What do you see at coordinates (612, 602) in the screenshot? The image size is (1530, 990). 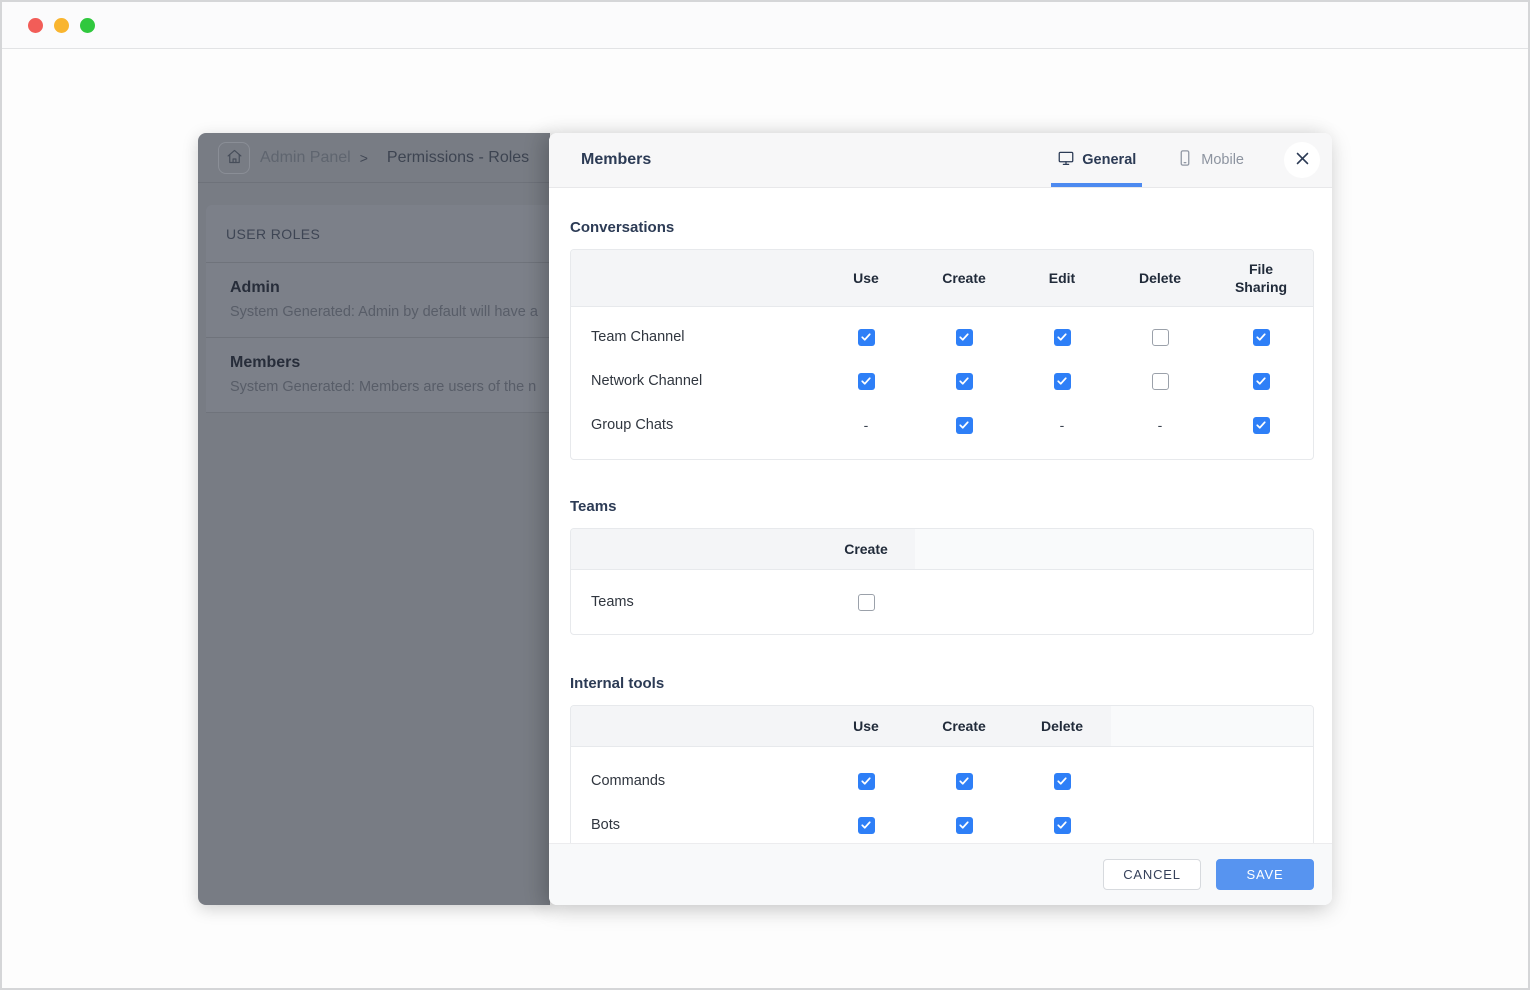 I see `row-label: Teams` at bounding box center [612, 602].